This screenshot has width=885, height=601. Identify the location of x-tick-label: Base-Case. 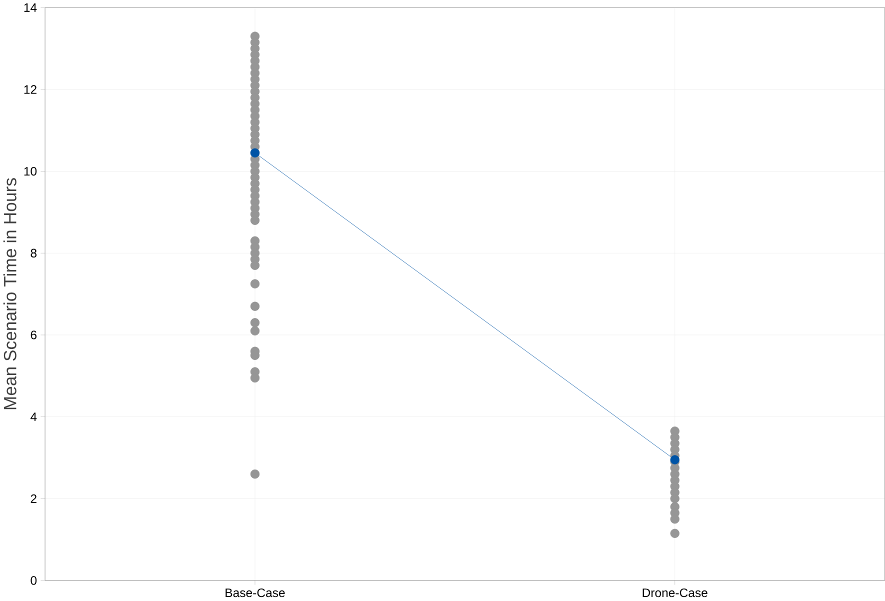
(255, 593).